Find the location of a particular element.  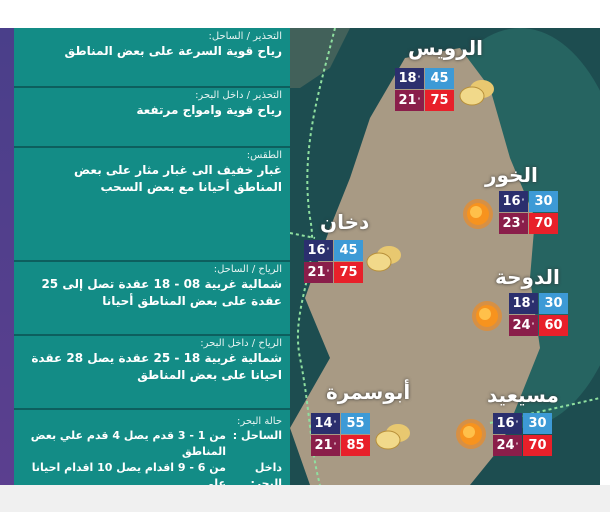

coast-value: من 1 - 3 قدم يصل 4 قدم علي بعض المناطق is located at coordinates (128, 443).